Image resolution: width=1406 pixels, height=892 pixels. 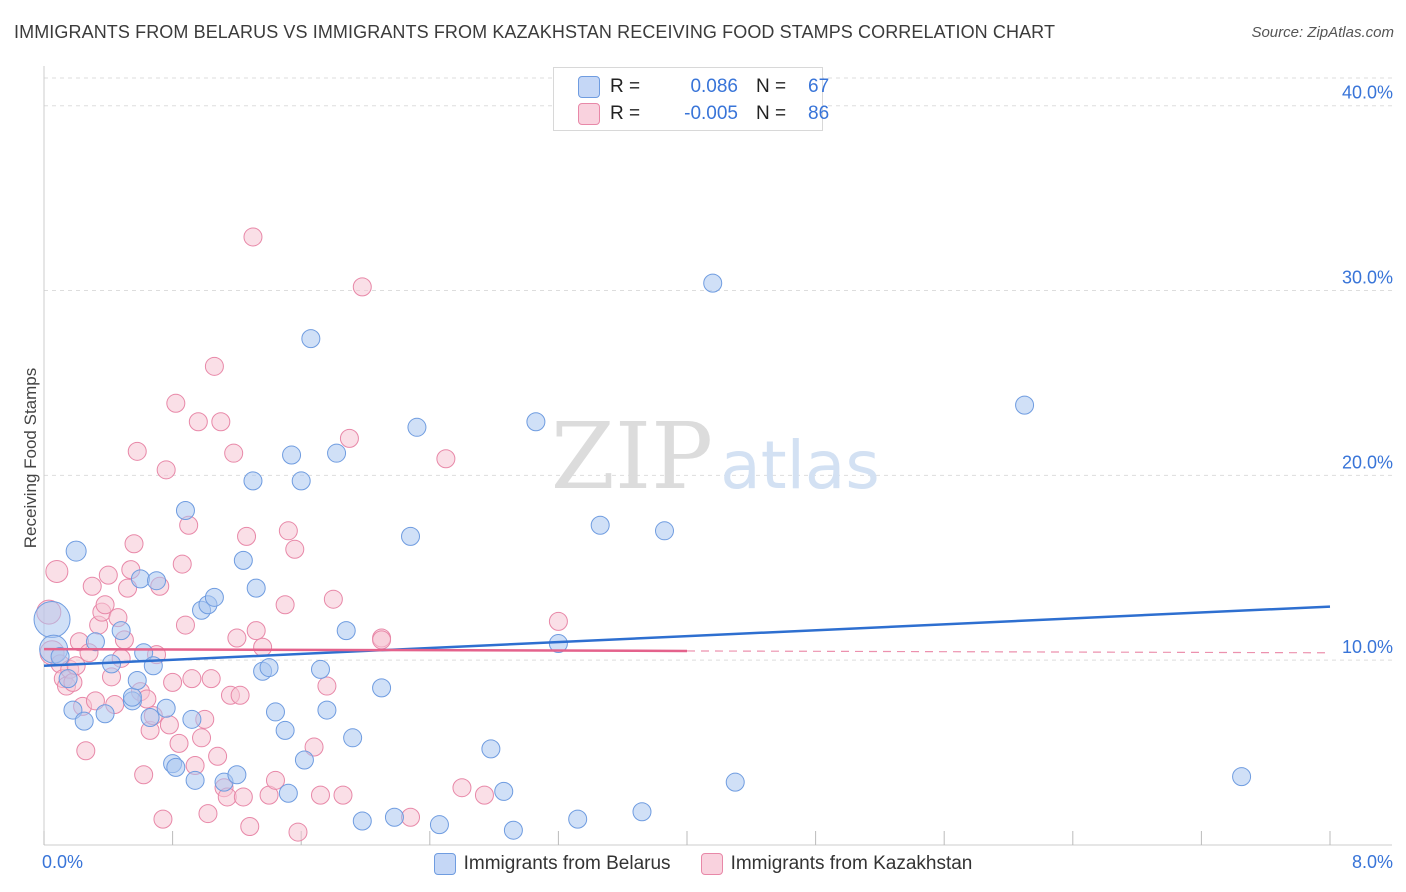 What do you see at coordinates (819, 86) in the screenshot?
I see `n-value: 67` at bounding box center [819, 86].